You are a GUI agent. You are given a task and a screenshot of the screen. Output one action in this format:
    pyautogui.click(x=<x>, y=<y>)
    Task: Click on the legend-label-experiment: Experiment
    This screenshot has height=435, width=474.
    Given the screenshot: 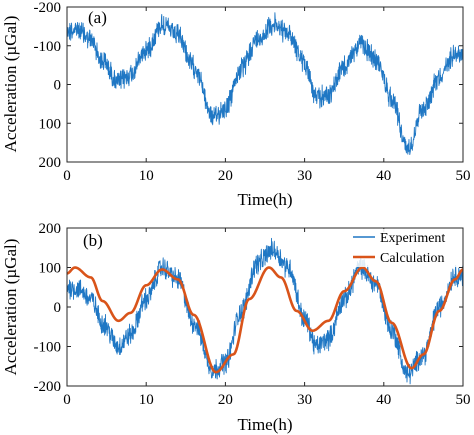 What is the action you would take?
    pyautogui.click(x=412, y=238)
    